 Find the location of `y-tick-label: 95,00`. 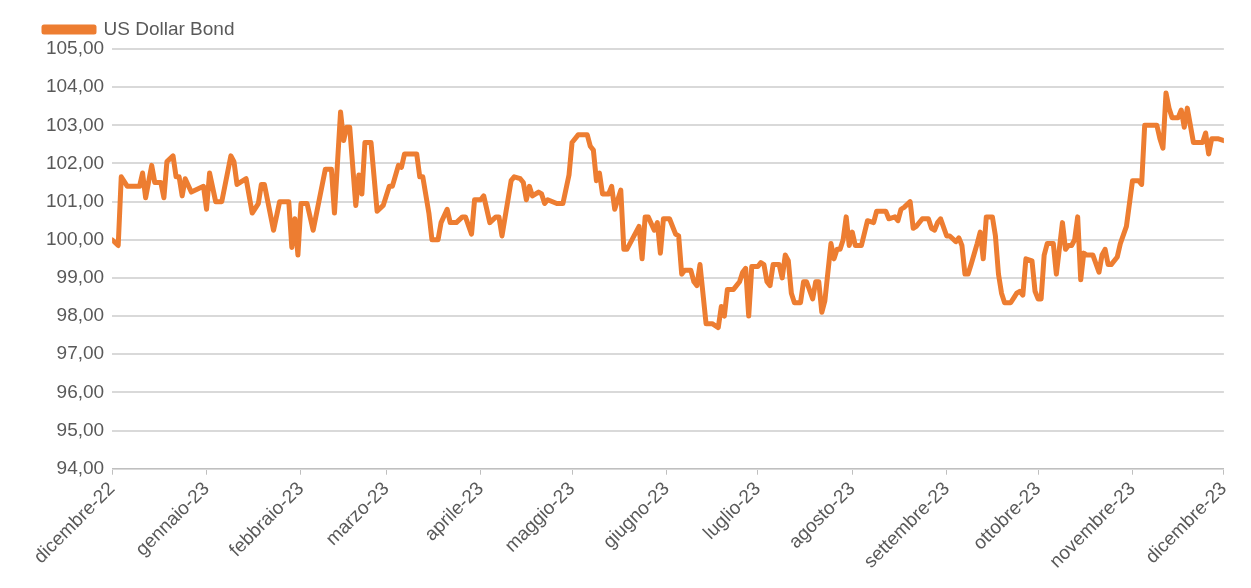

y-tick-label: 95,00 is located at coordinates (80, 429).